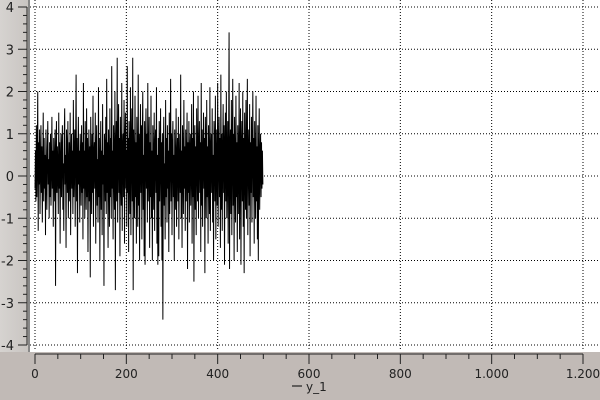 The image size is (600, 400). I want to click on y-tick-label: 1, so click(10, 135).